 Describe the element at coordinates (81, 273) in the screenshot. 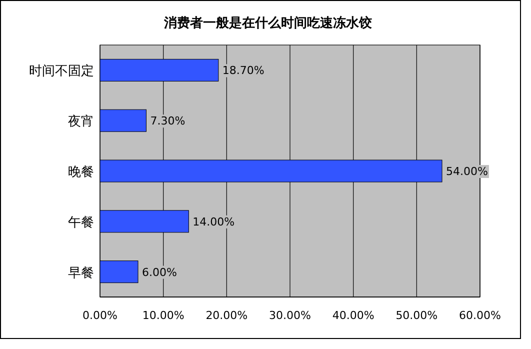

I see `y-tick-label: 早餐` at that location.